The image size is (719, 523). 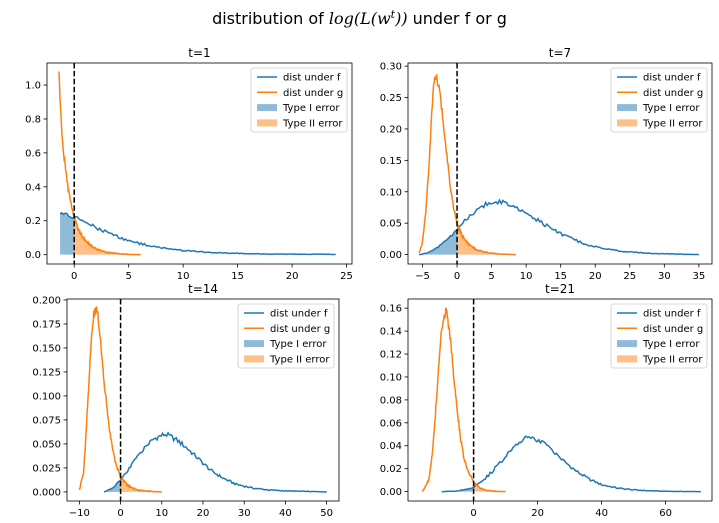 What do you see at coordinates (391, 255) in the screenshot?
I see `y-tick-label: 0.00` at bounding box center [391, 255].